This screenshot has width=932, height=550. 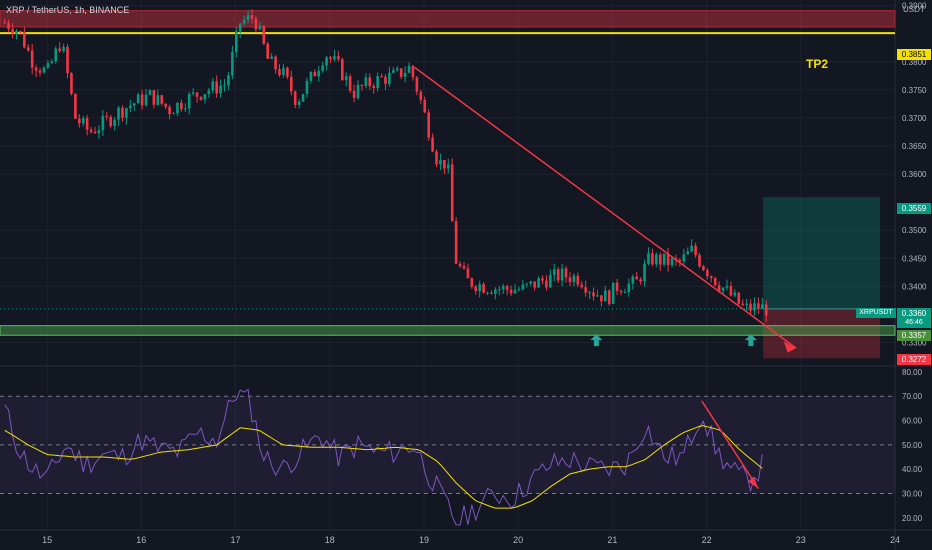 I want to click on price-tick-label: 0.3500, so click(x=914, y=230).